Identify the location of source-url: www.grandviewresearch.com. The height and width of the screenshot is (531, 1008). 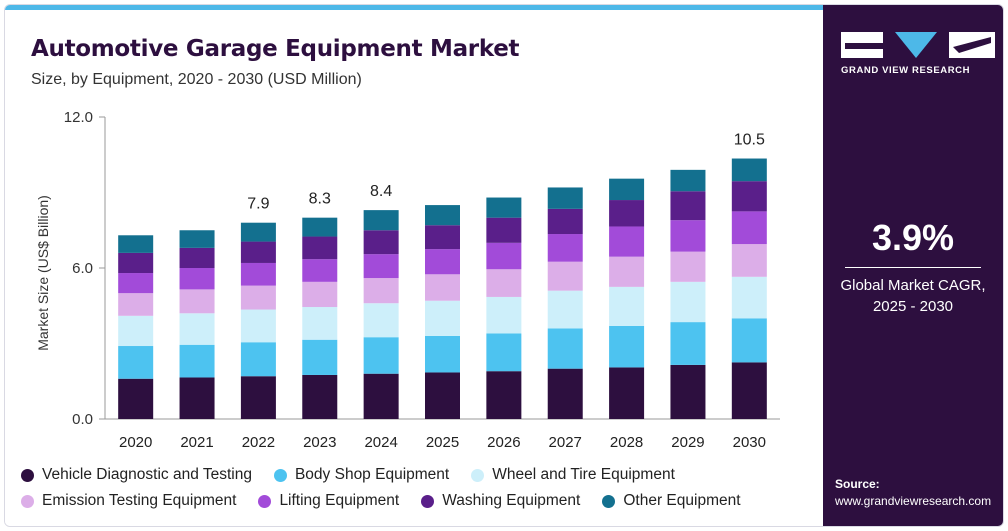
(913, 501).